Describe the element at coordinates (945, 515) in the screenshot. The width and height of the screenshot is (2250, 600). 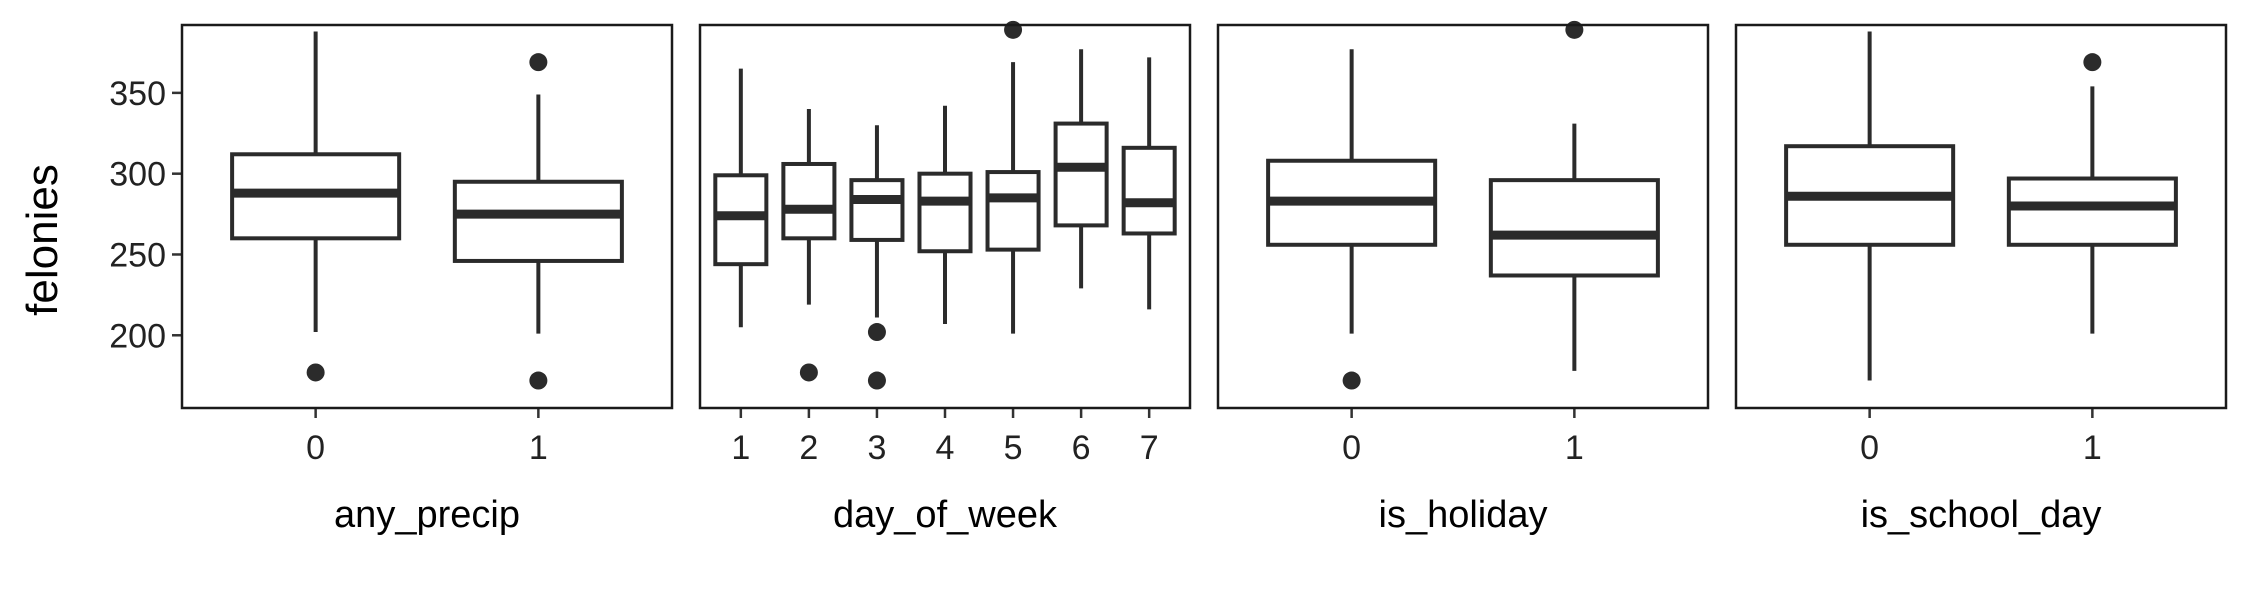
I see `x-axis-title: day_of_week` at that location.